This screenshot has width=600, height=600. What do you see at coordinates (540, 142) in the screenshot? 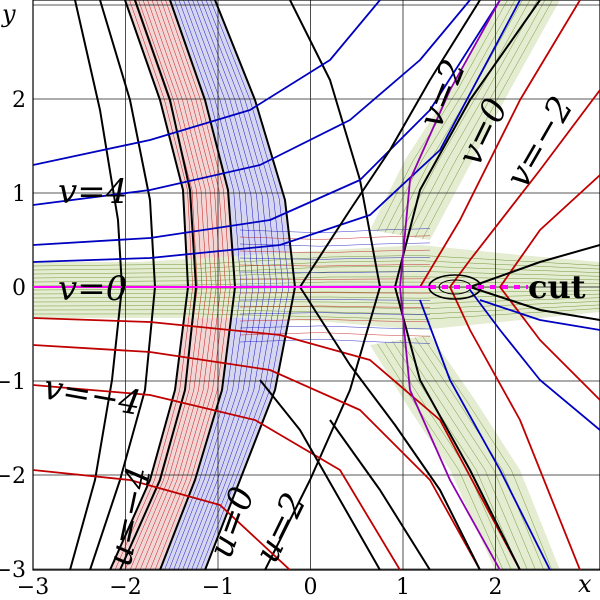
I see `label-v-minus-2: v=−2` at bounding box center [540, 142].